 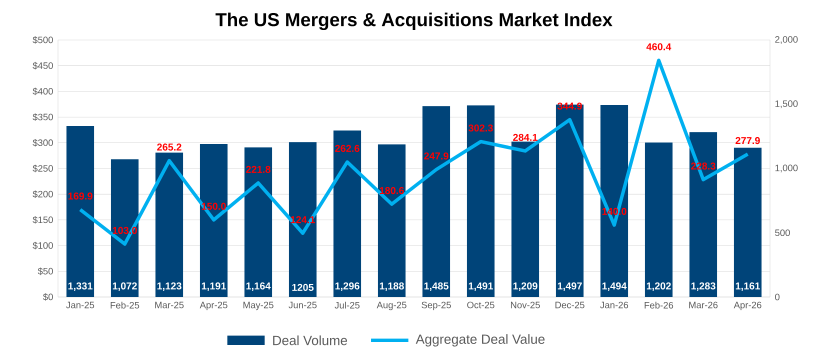 What do you see at coordinates (42, 92) in the screenshot?
I see `y-tick-label: $400` at bounding box center [42, 92].